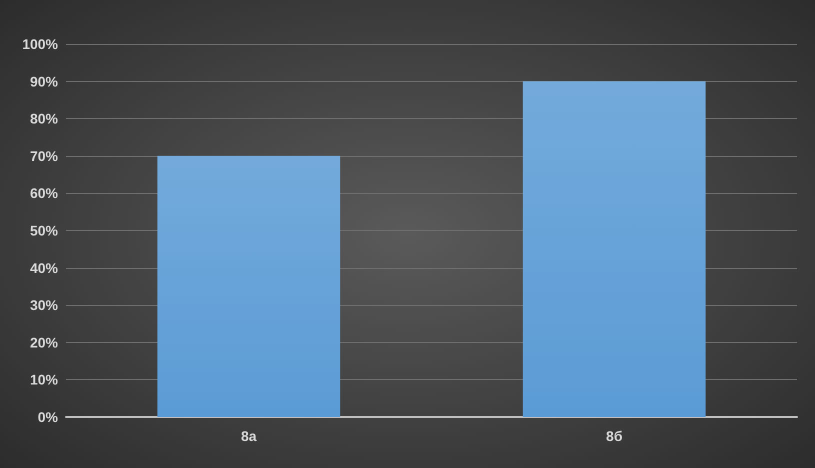 The image size is (815, 468). I want to click on y-tick-label: 90%, so click(44, 81).